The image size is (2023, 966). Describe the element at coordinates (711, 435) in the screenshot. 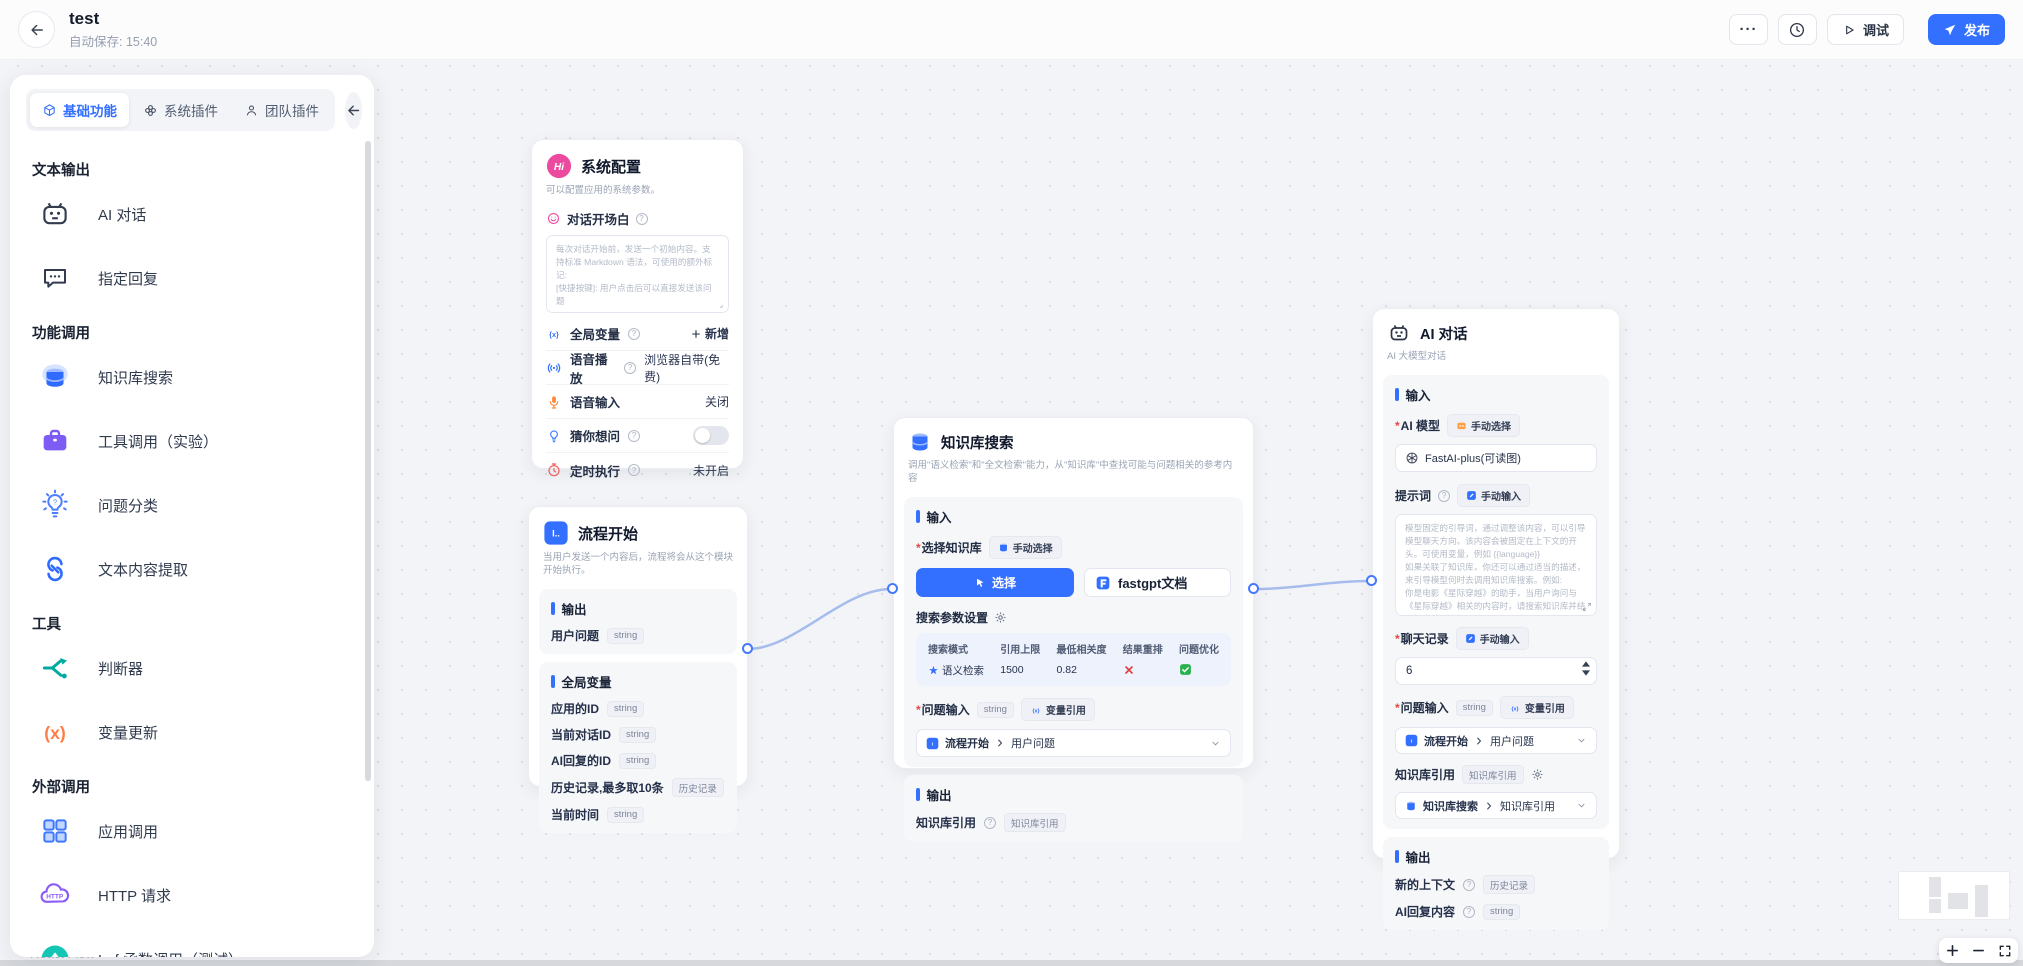

I see `guess-toggle` at that location.